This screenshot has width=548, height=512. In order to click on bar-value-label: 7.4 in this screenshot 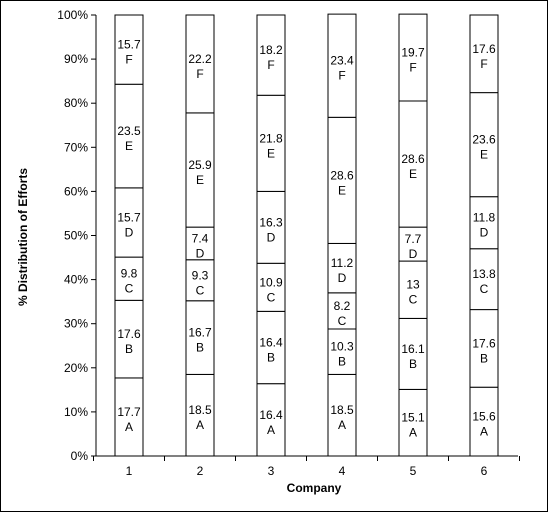, I will do `click(200, 238)`.